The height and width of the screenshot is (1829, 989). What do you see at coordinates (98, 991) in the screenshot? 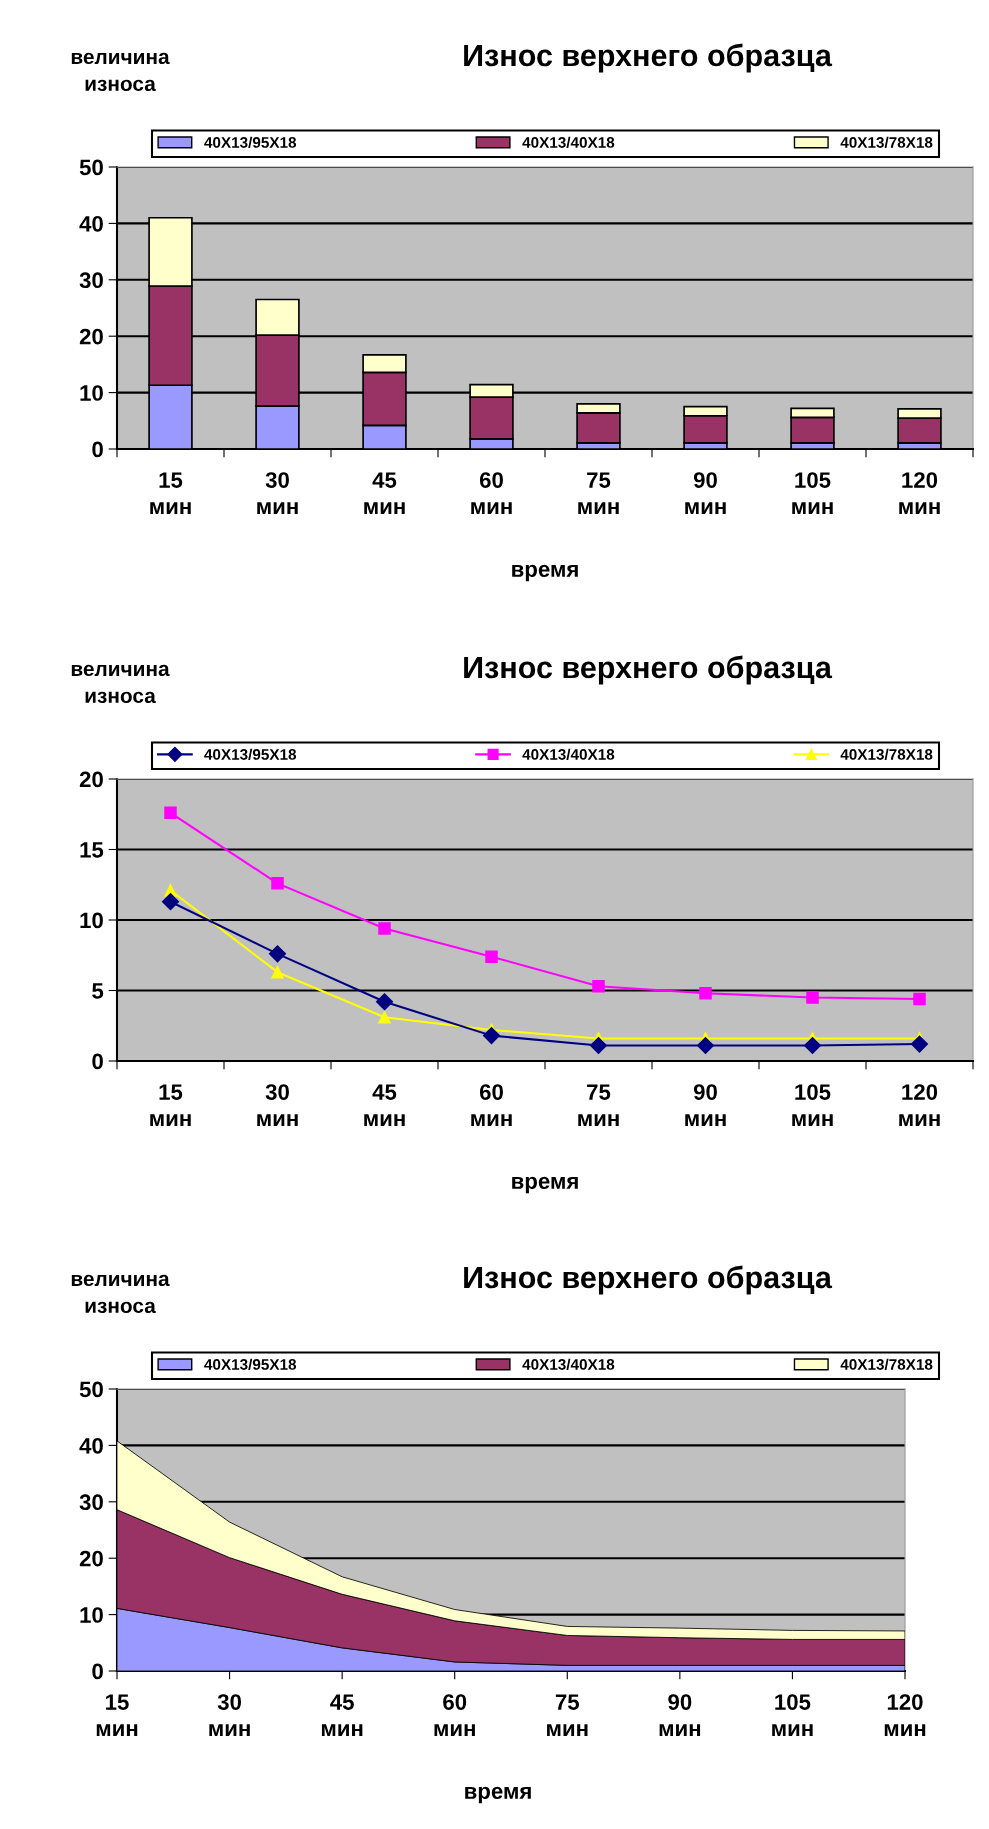
I see `y-tick-label: 5` at bounding box center [98, 991].